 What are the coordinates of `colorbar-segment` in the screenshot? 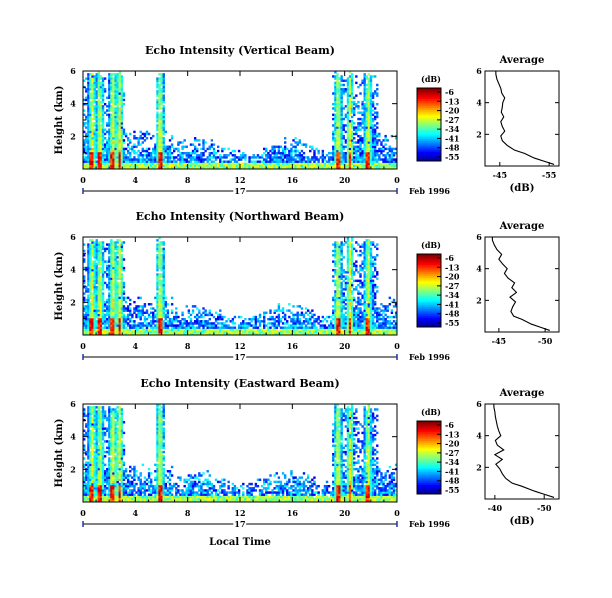 It's located at (429, 122).